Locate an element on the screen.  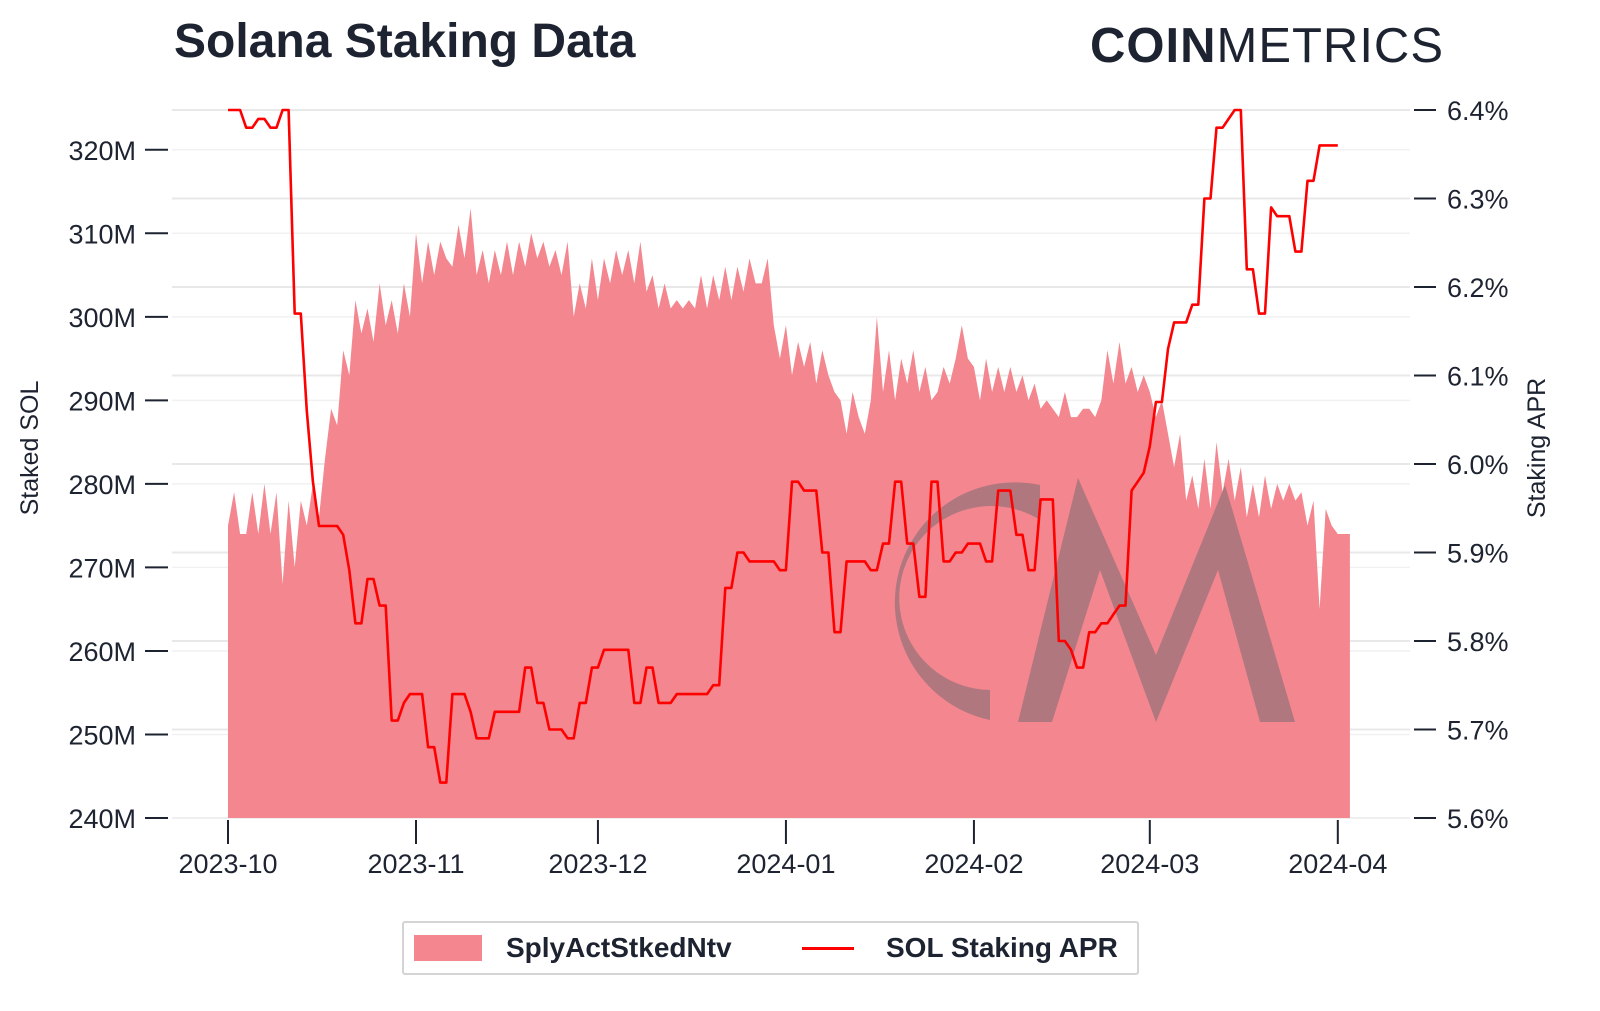
y-right-tick-label: 6.1% is located at coordinates (1478, 377).